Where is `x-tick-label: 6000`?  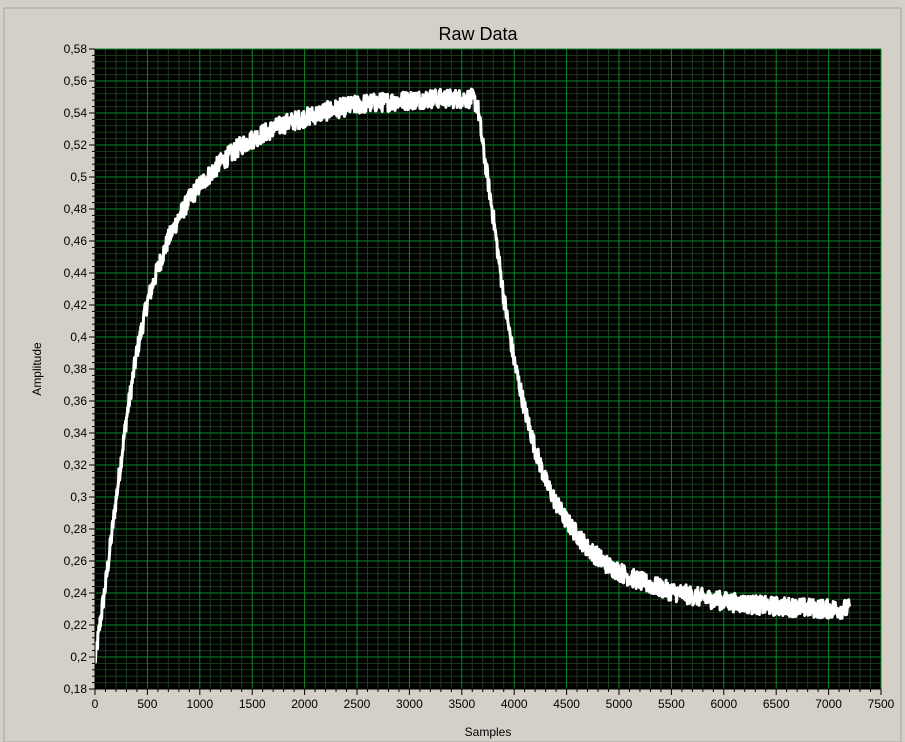 x-tick-label: 6000 is located at coordinates (723, 704).